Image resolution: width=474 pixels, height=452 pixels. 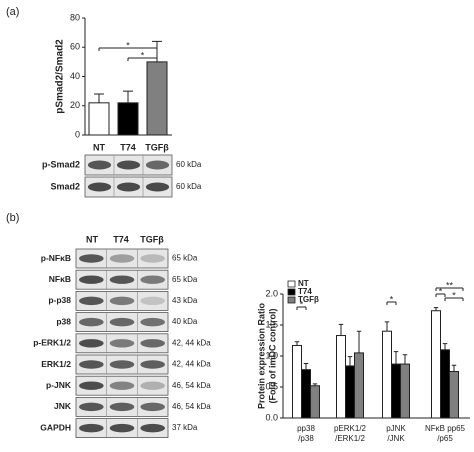 I want to click on y-axis-label: (Fold of imDC control), so click(x=272, y=356).